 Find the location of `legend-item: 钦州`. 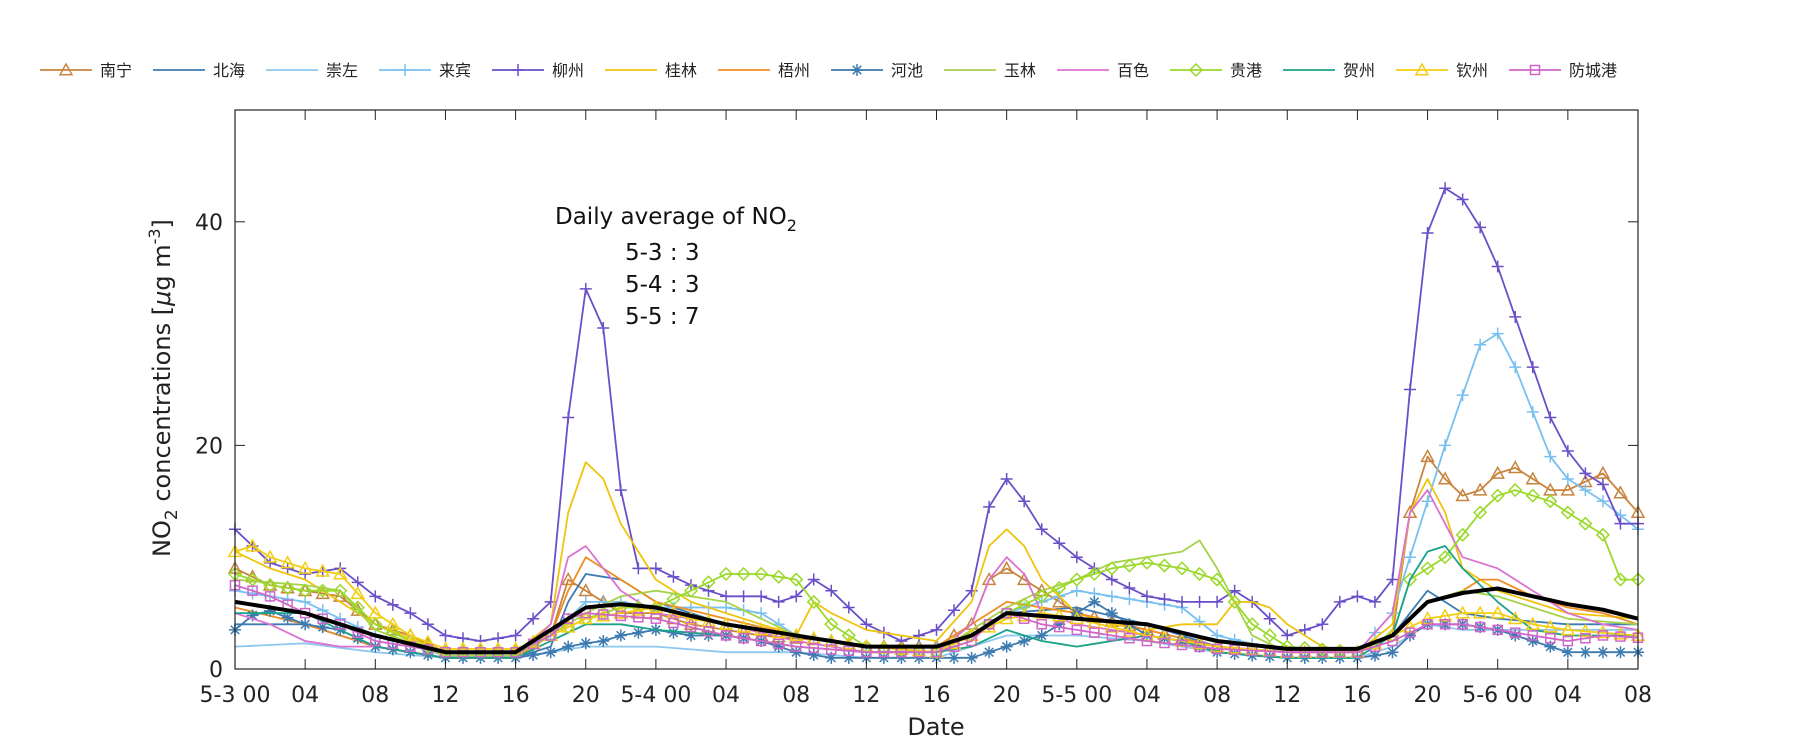

legend-item: 钦州 is located at coordinates (1442, 70).